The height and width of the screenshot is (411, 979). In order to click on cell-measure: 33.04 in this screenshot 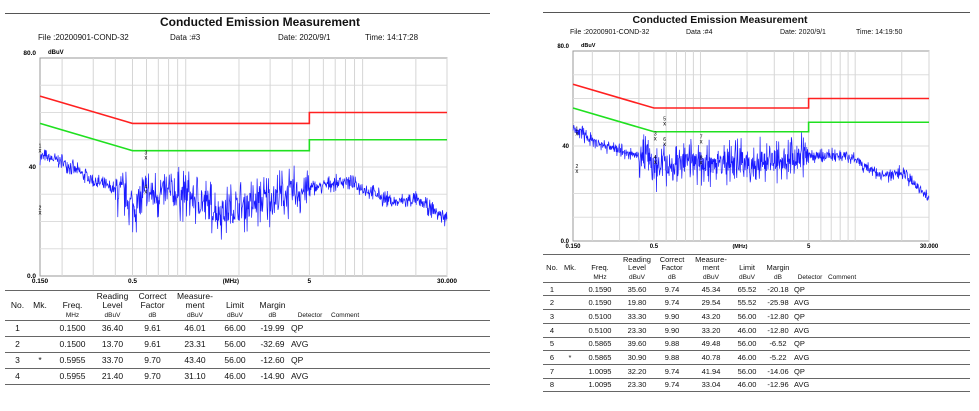, I will do `click(711, 385)`.